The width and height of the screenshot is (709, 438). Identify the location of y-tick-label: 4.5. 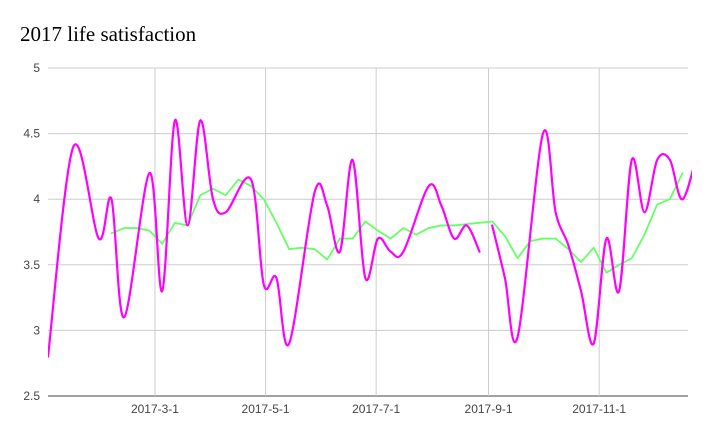
(31, 134).